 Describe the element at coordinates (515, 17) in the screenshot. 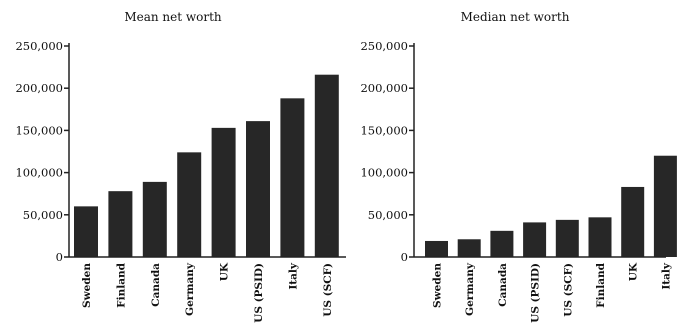

I see `chart-title-median: Median net worth` at that location.